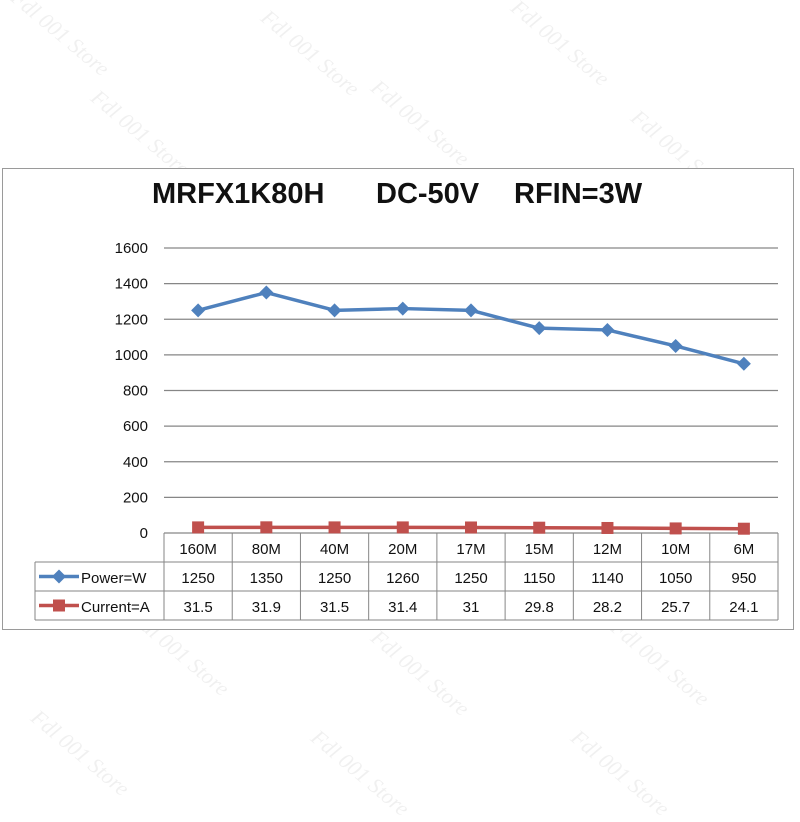 The height and width of the screenshot is (822, 800). Describe the element at coordinates (135, 462) in the screenshot. I see `y-tick-label: 400` at that location.